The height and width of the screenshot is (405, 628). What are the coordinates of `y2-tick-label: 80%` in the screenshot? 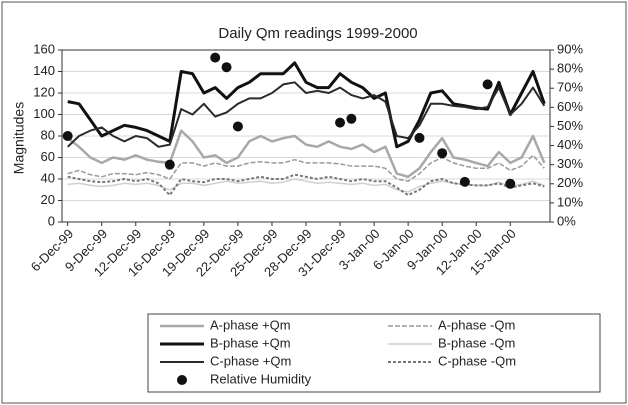 It's located at (570, 68).